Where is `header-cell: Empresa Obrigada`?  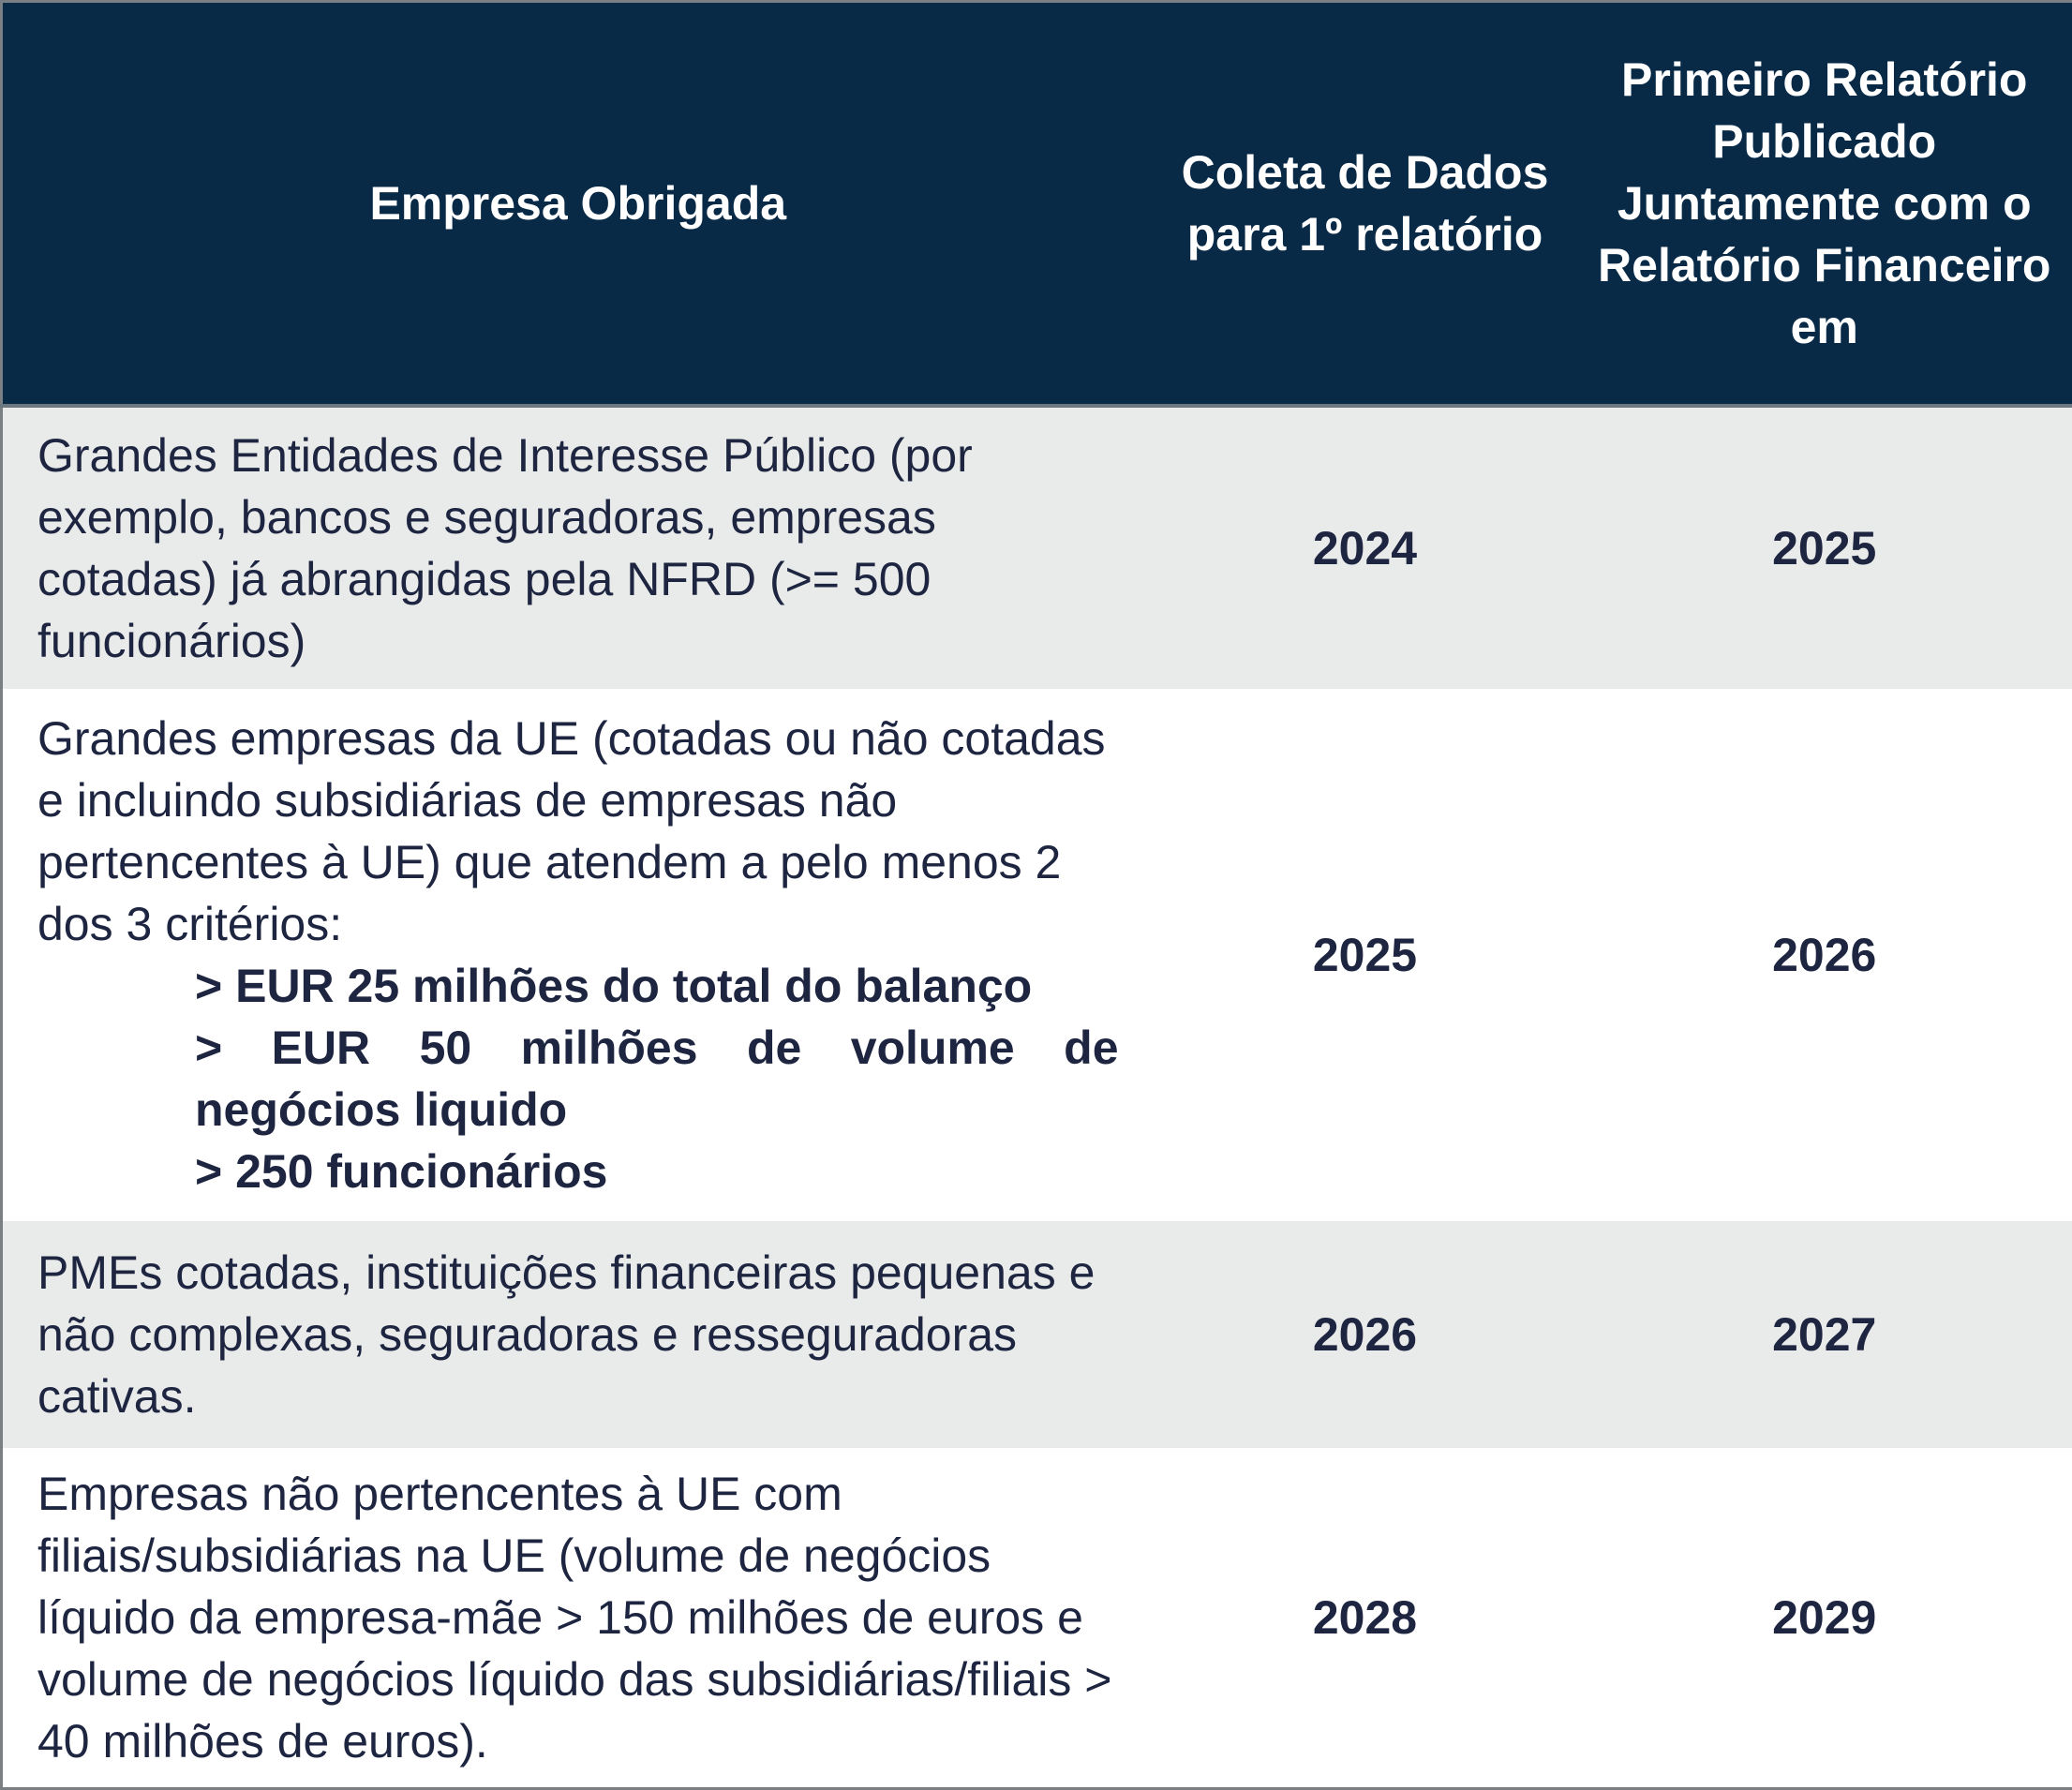
header-cell: Empresa Obrigada is located at coordinates (577, 204).